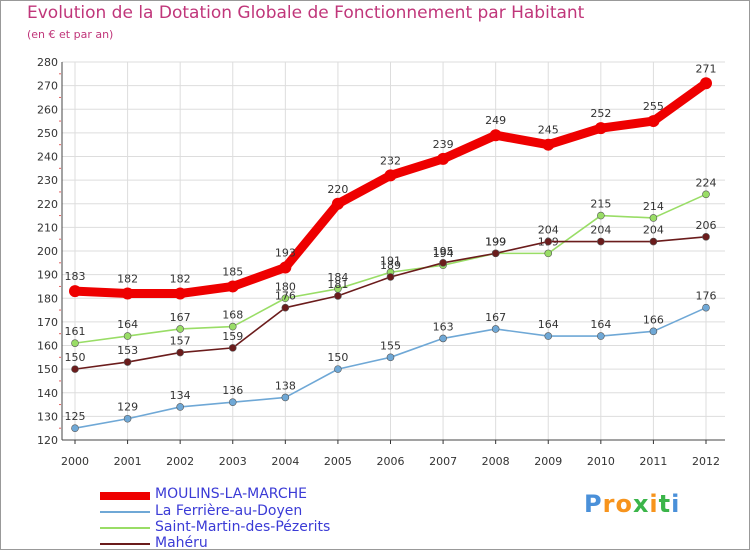 The image size is (750, 552). What do you see at coordinates (47, 157) in the screenshot?
I see `y-tick-label: 240` at bounding box center [47, 157].